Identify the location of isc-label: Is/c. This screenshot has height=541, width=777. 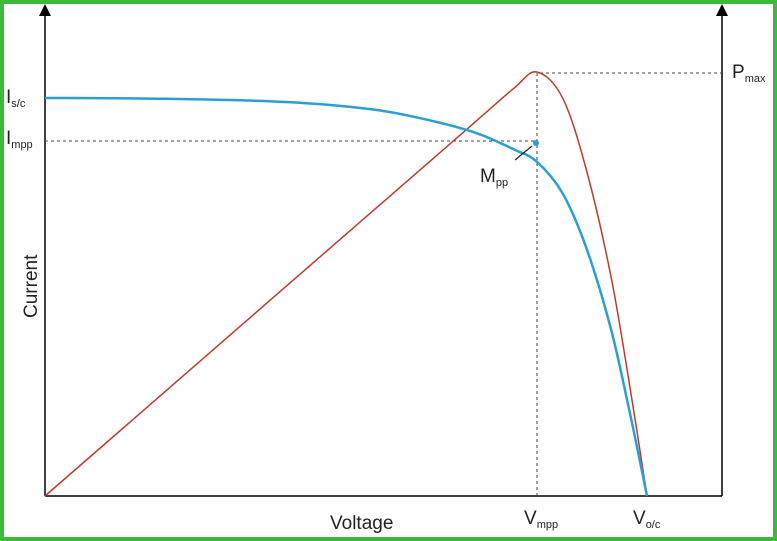
(16, 98).